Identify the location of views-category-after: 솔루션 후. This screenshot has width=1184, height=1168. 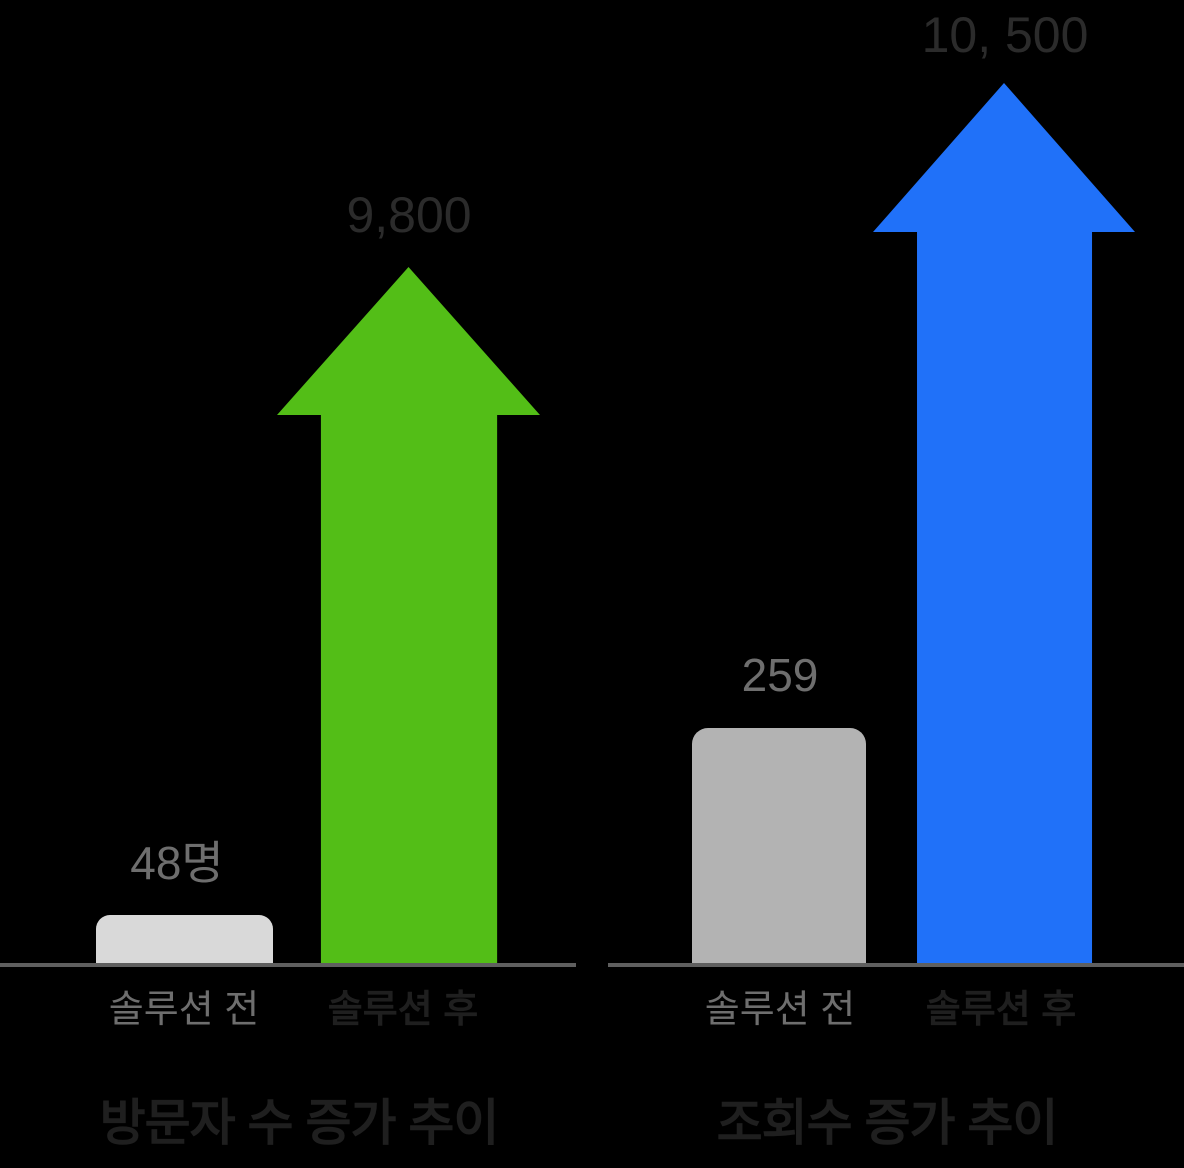
(1001, 1010).